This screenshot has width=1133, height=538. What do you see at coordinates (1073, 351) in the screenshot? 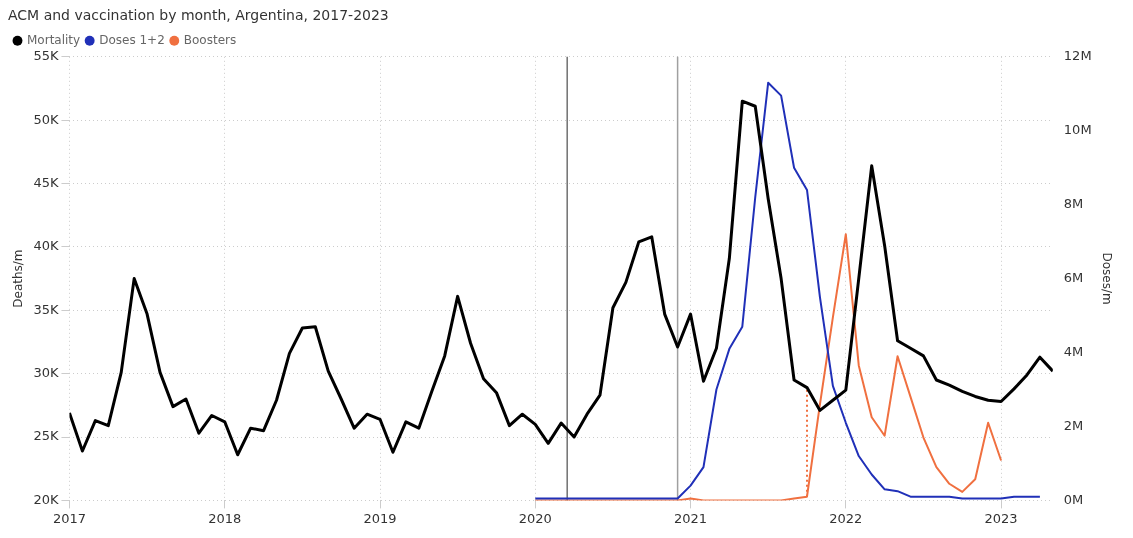
I see `y2-tick-label: 4M` at bounding box center [1073, 351].